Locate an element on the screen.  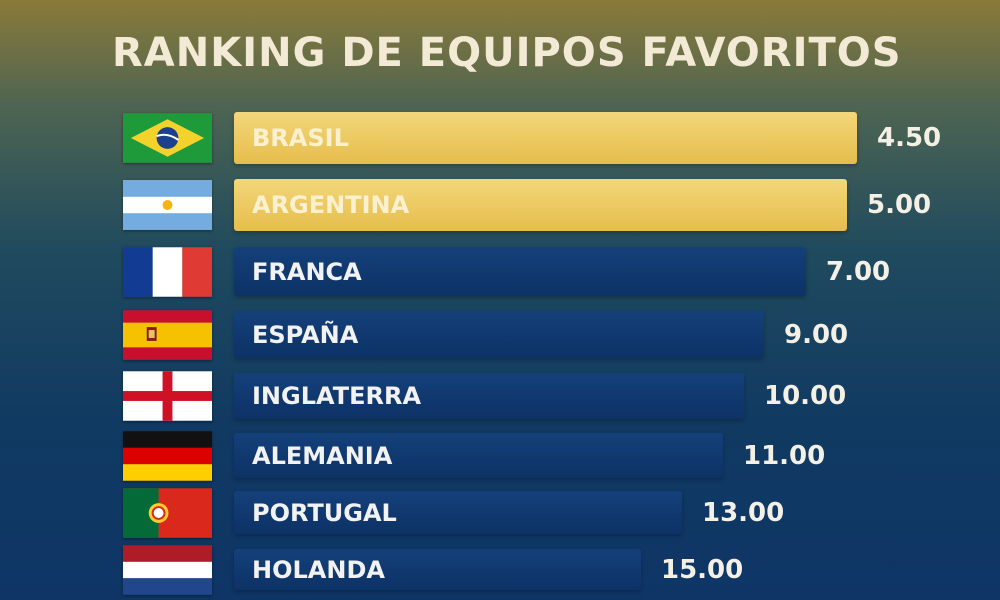
chart-row-inglaterra: INGLATERRA 10.00 is located at coordinates (500, 396).